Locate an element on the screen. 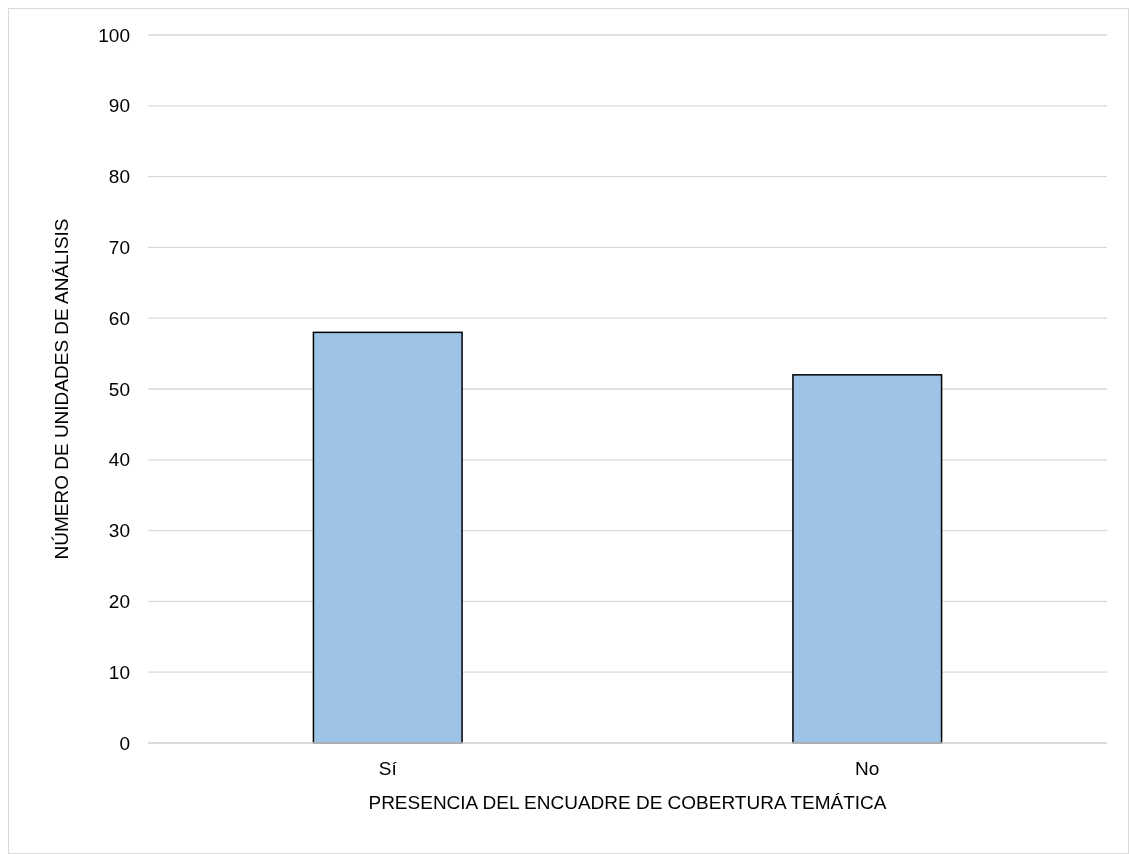  y-tick-label: 30 is located at coordinates (119, 531).